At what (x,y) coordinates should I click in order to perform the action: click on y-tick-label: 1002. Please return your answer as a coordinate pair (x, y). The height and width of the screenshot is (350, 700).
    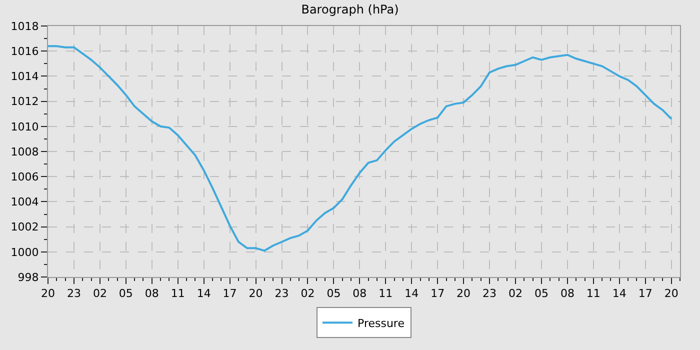
    Looking at the image, I should click on (24, 227).